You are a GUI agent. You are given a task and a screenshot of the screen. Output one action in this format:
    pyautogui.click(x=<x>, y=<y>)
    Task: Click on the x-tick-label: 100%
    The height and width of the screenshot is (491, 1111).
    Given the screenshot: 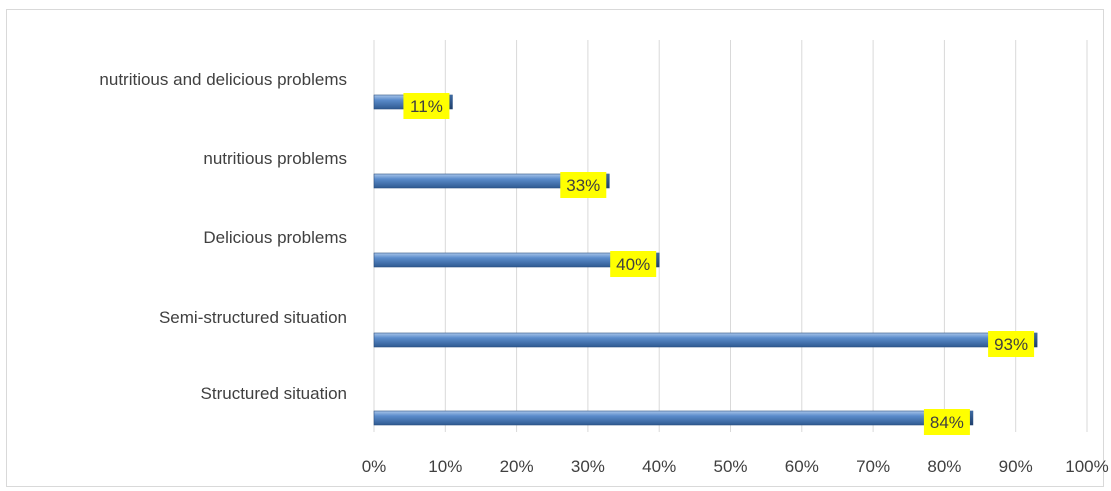 What is the action you would take?
    pyautogui.click(x=1086, y=466)
    